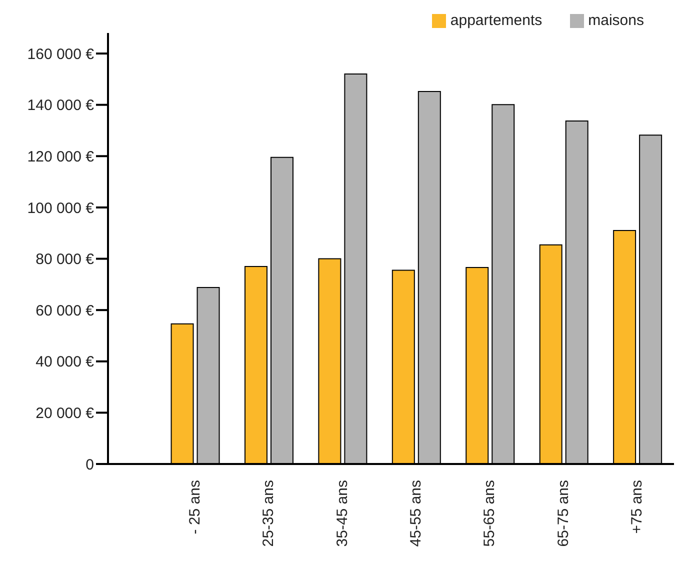 This screenshot has width=683, height=568. Describe the element at coordinates (90, 465) in the screenshot. I see `y-tick-label: 0` at that location.